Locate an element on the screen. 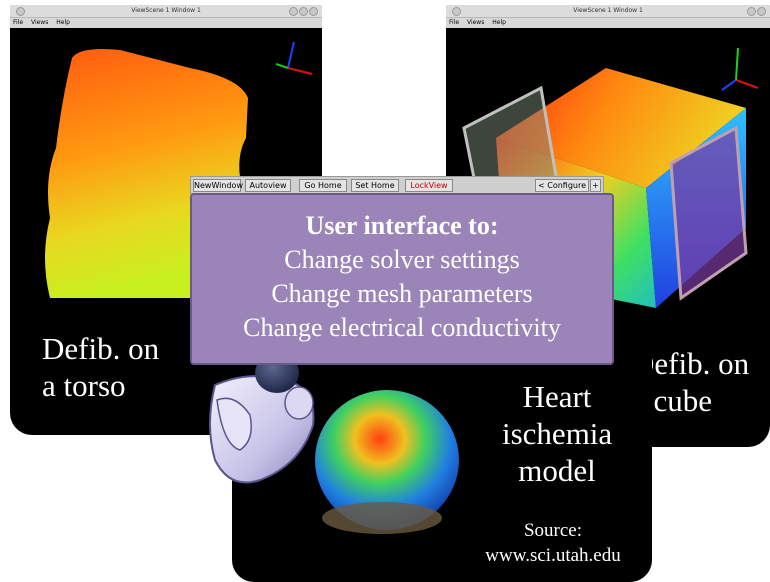  left-window-title: ViewScene 1 Window 1 is located at coordinates (166, 10).